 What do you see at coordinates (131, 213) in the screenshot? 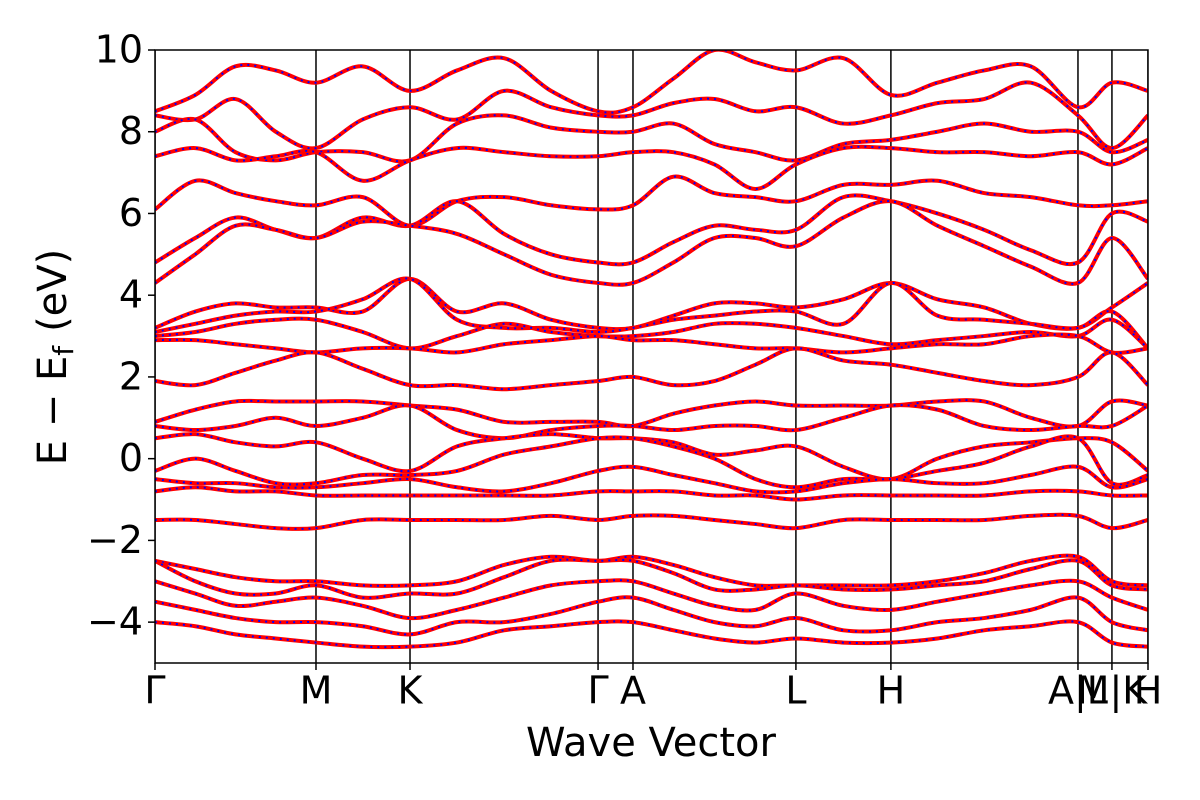
I see `y-tick-label: 6` at bounding box center [131, 213].